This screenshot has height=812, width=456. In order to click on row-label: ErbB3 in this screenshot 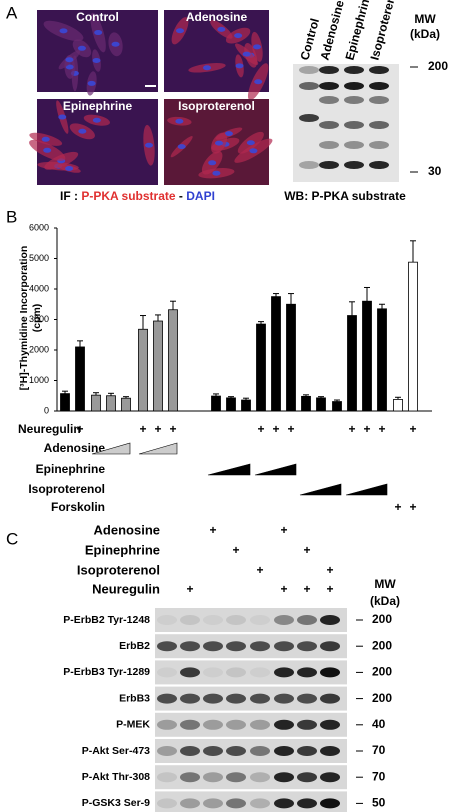, I will do `click(134, 698)`.